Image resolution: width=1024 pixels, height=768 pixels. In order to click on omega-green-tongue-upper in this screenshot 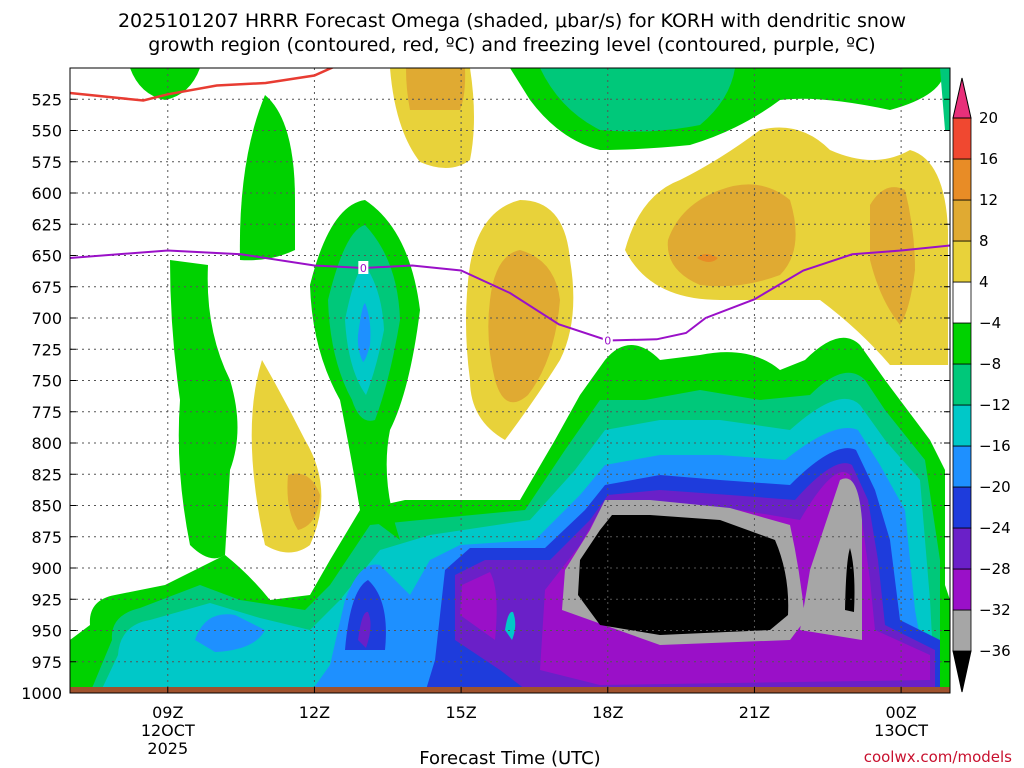, I will do `click(267, 178)`.